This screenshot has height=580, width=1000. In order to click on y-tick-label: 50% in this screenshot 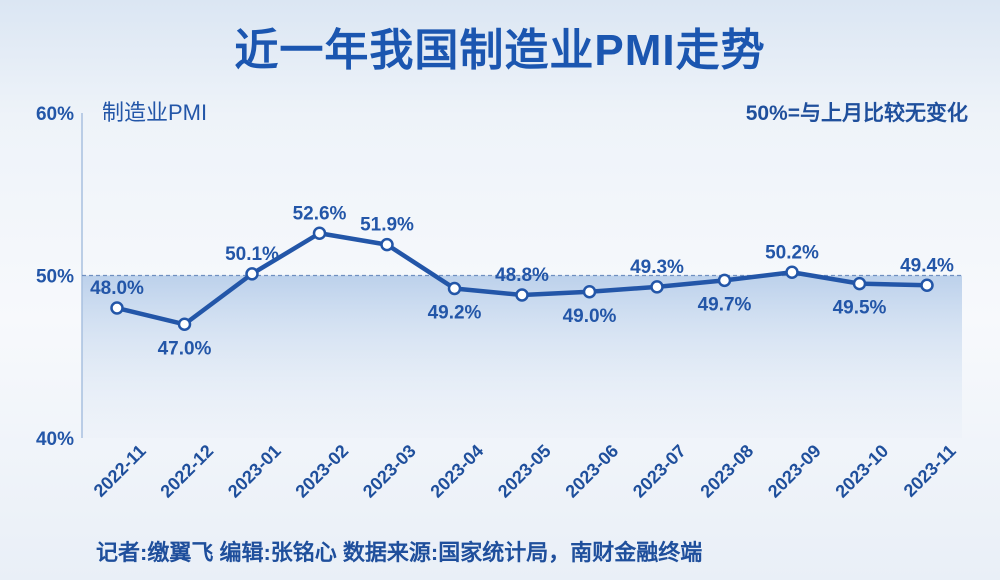, I will do `click(55, 277)`.